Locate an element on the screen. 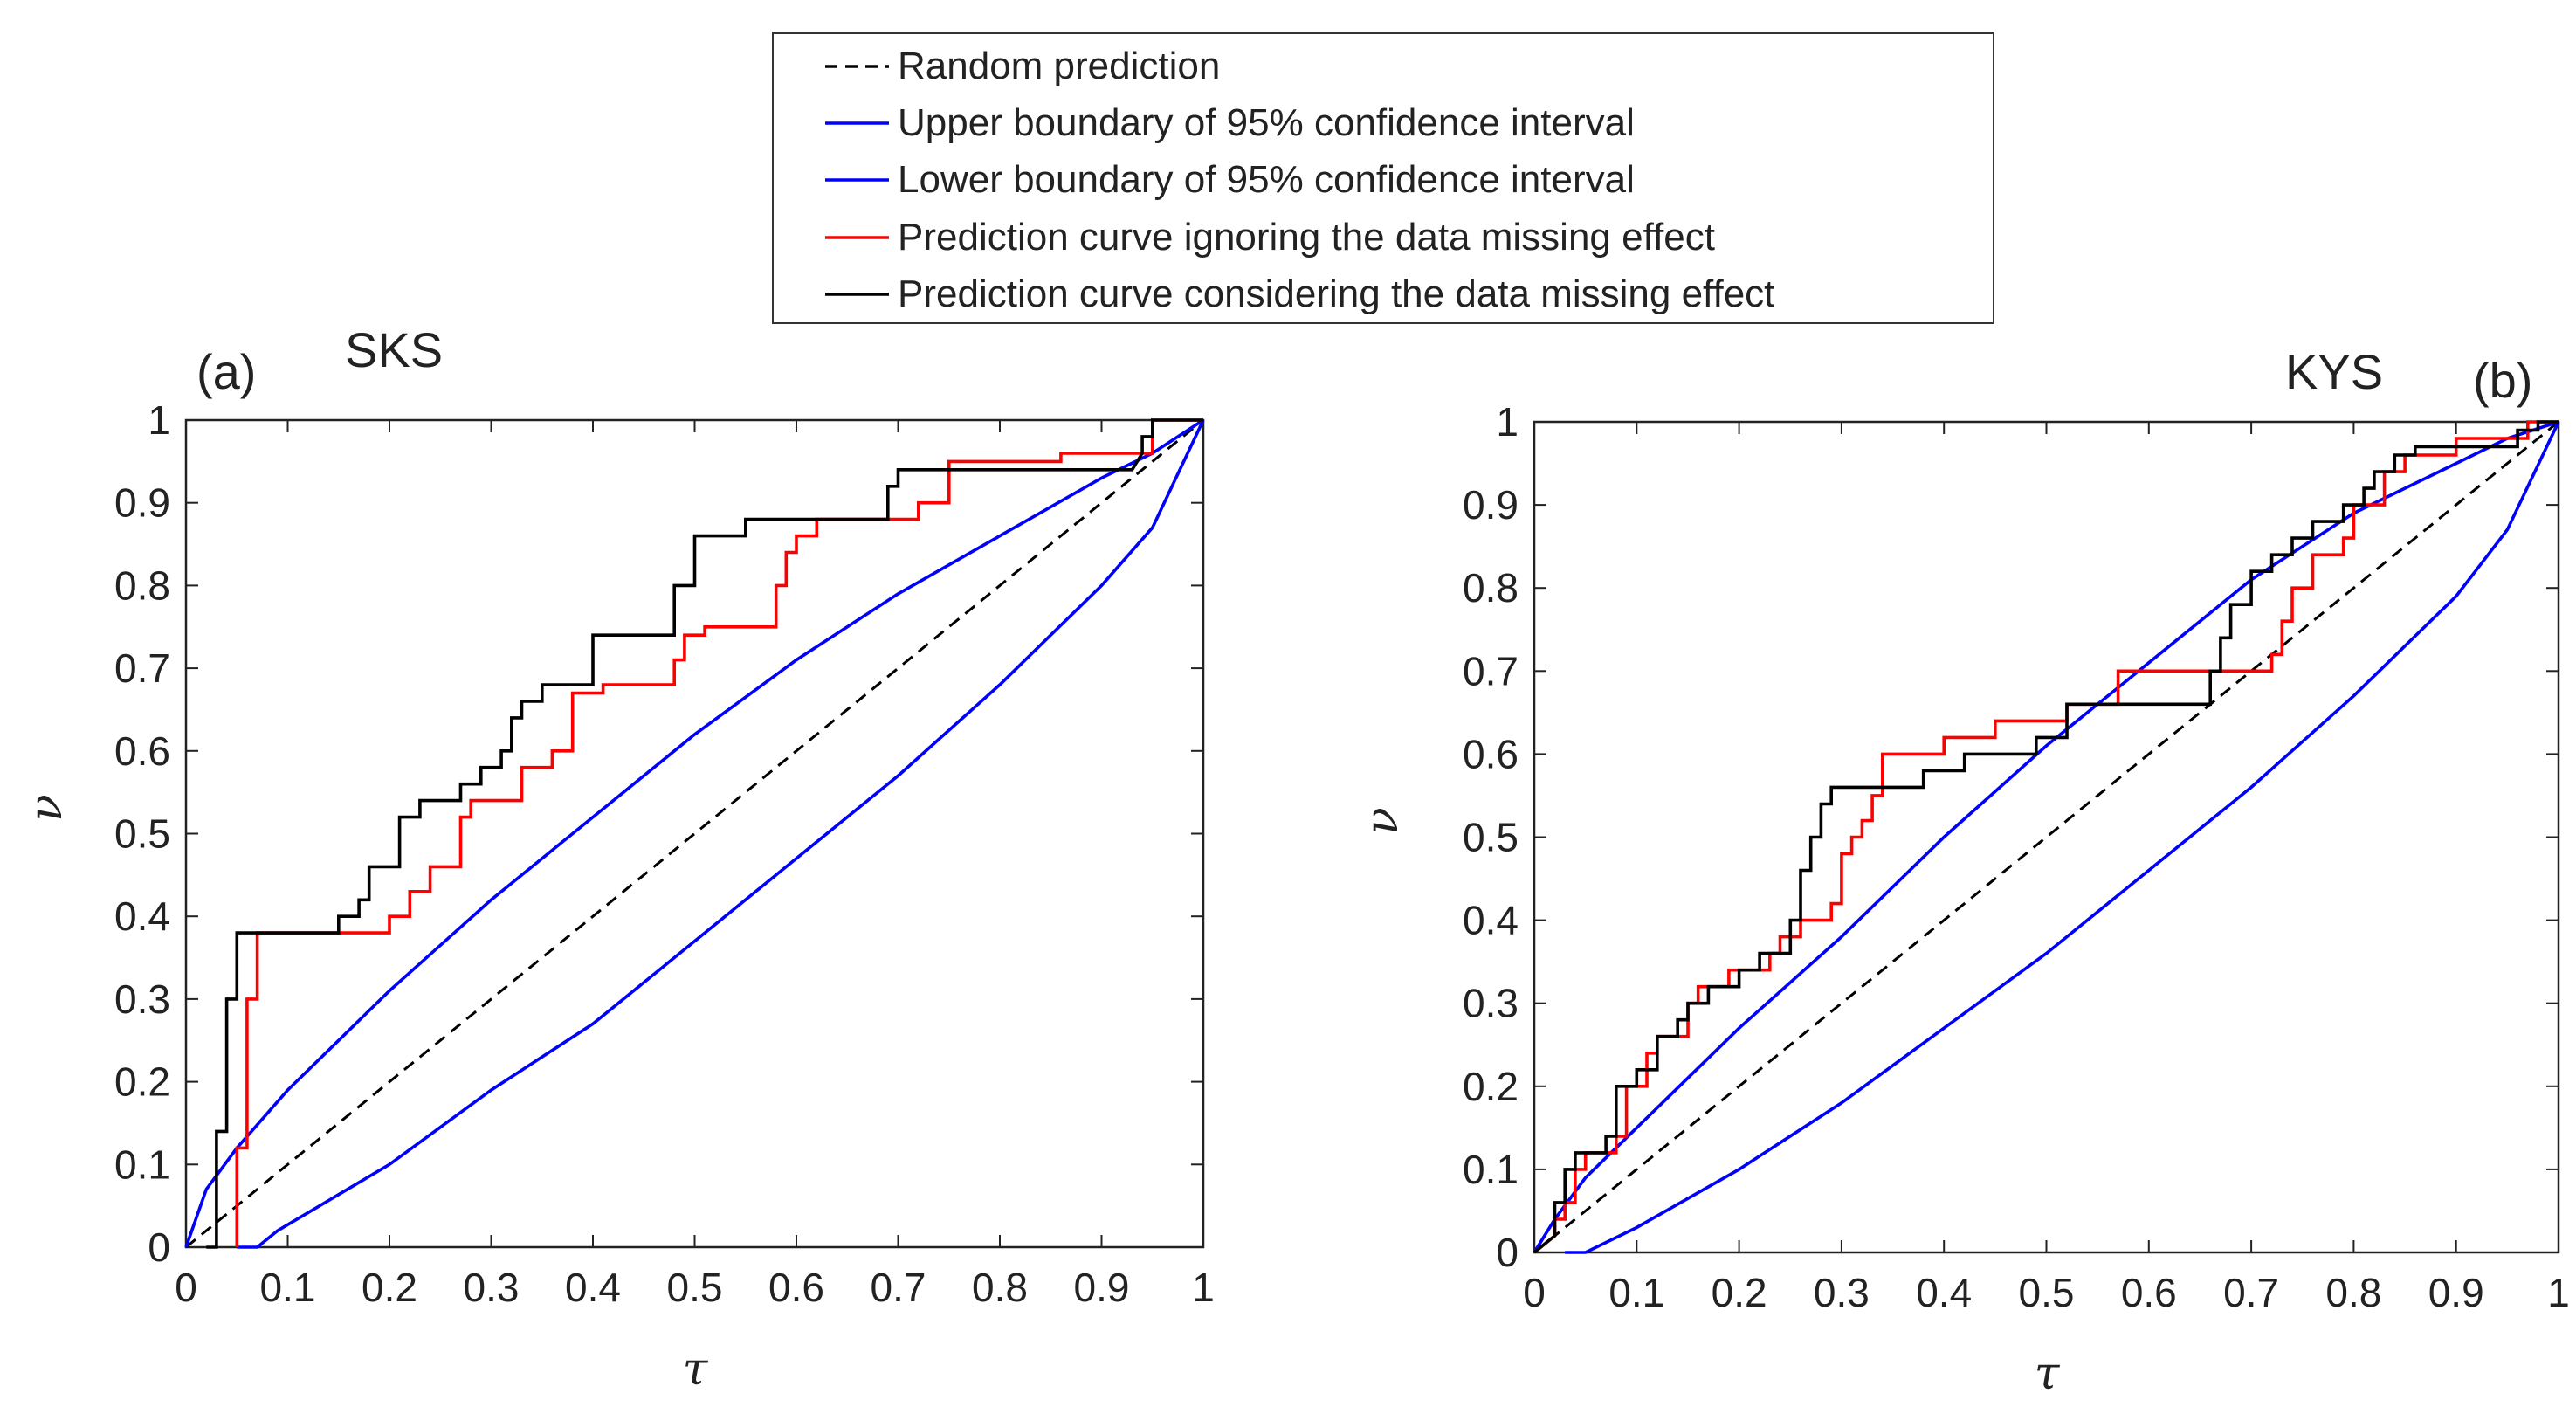 The image size is (2576, 1414). y-tick-label-sks: 0.5 is located at coordinates (142, 834).